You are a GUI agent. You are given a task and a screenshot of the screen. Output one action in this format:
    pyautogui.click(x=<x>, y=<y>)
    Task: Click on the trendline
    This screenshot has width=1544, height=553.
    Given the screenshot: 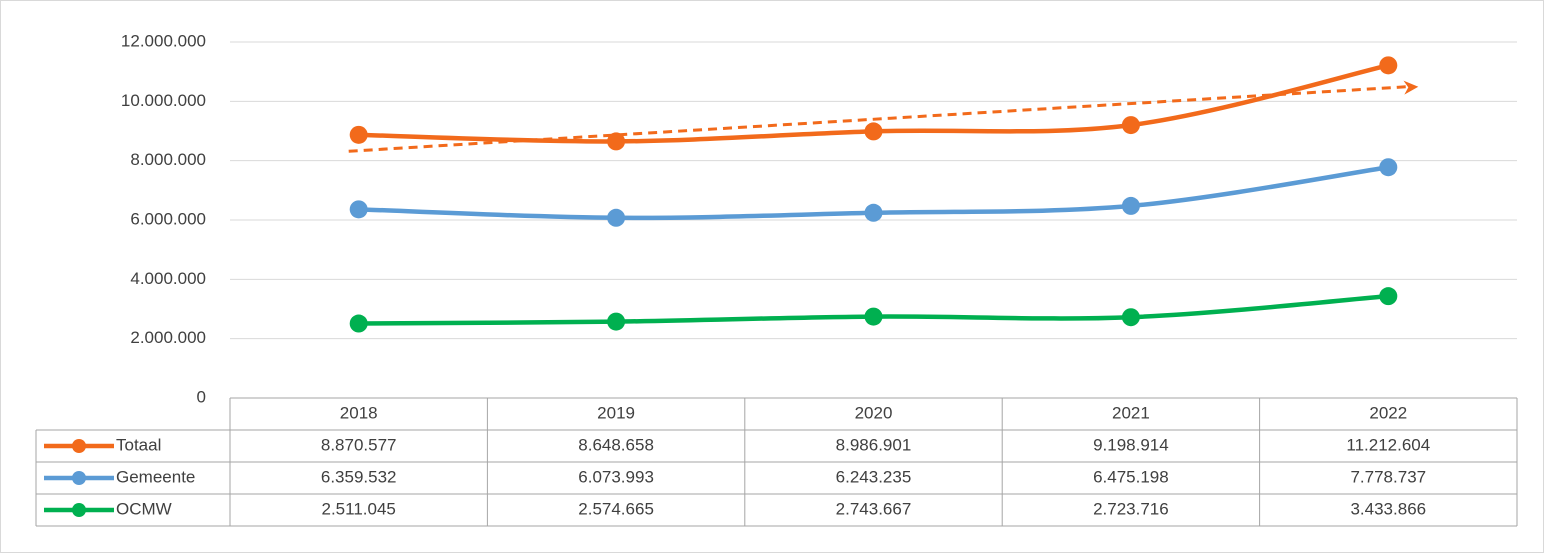 What is the action you would take?
    pyautogui.click(x=877, y=119)
    